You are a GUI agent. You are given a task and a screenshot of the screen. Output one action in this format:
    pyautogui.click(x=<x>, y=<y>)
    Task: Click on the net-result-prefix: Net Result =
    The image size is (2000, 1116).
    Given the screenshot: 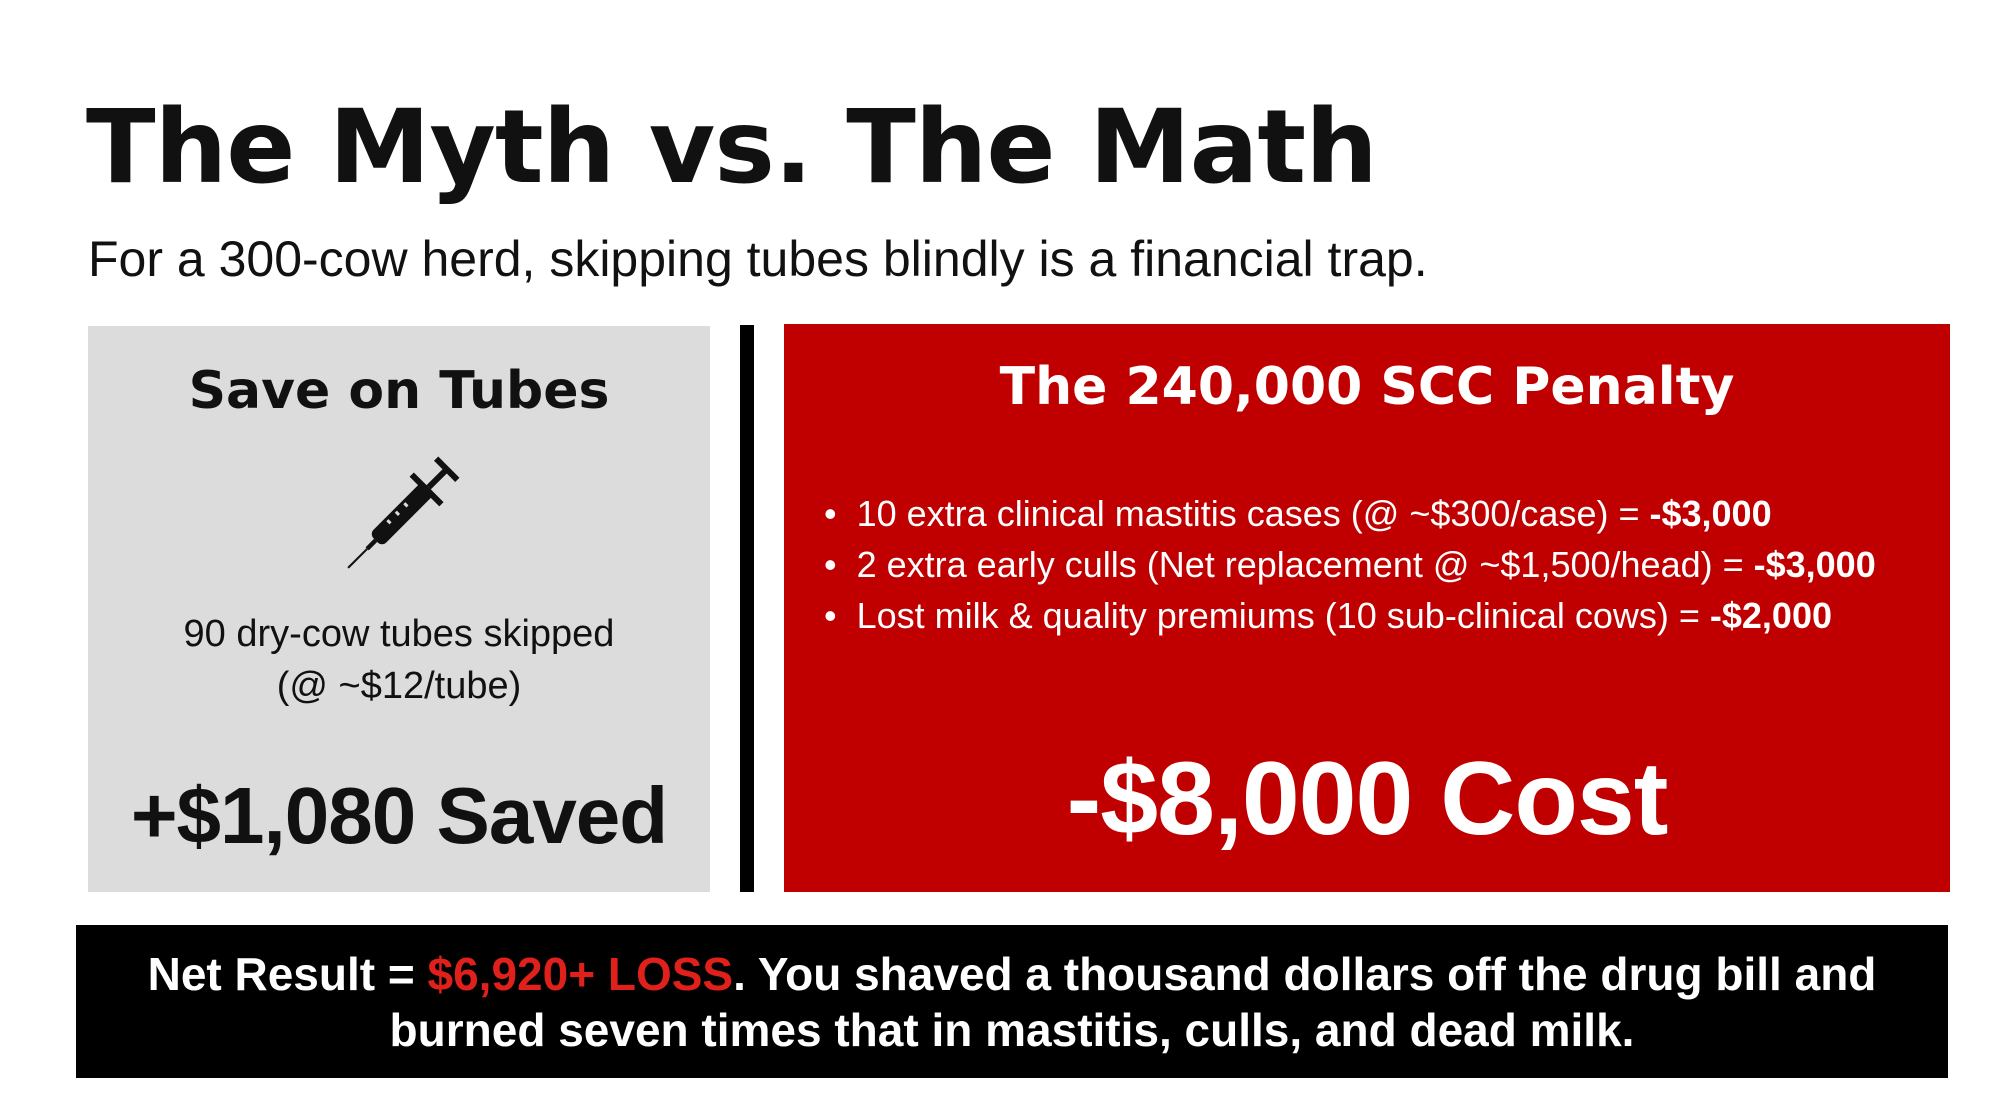 What is the action you would take?
    pyautogui.click(x=287, y=973)
    